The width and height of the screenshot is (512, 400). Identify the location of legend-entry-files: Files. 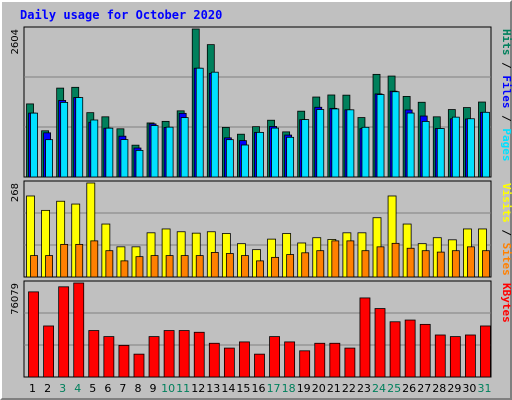
(506, 91).